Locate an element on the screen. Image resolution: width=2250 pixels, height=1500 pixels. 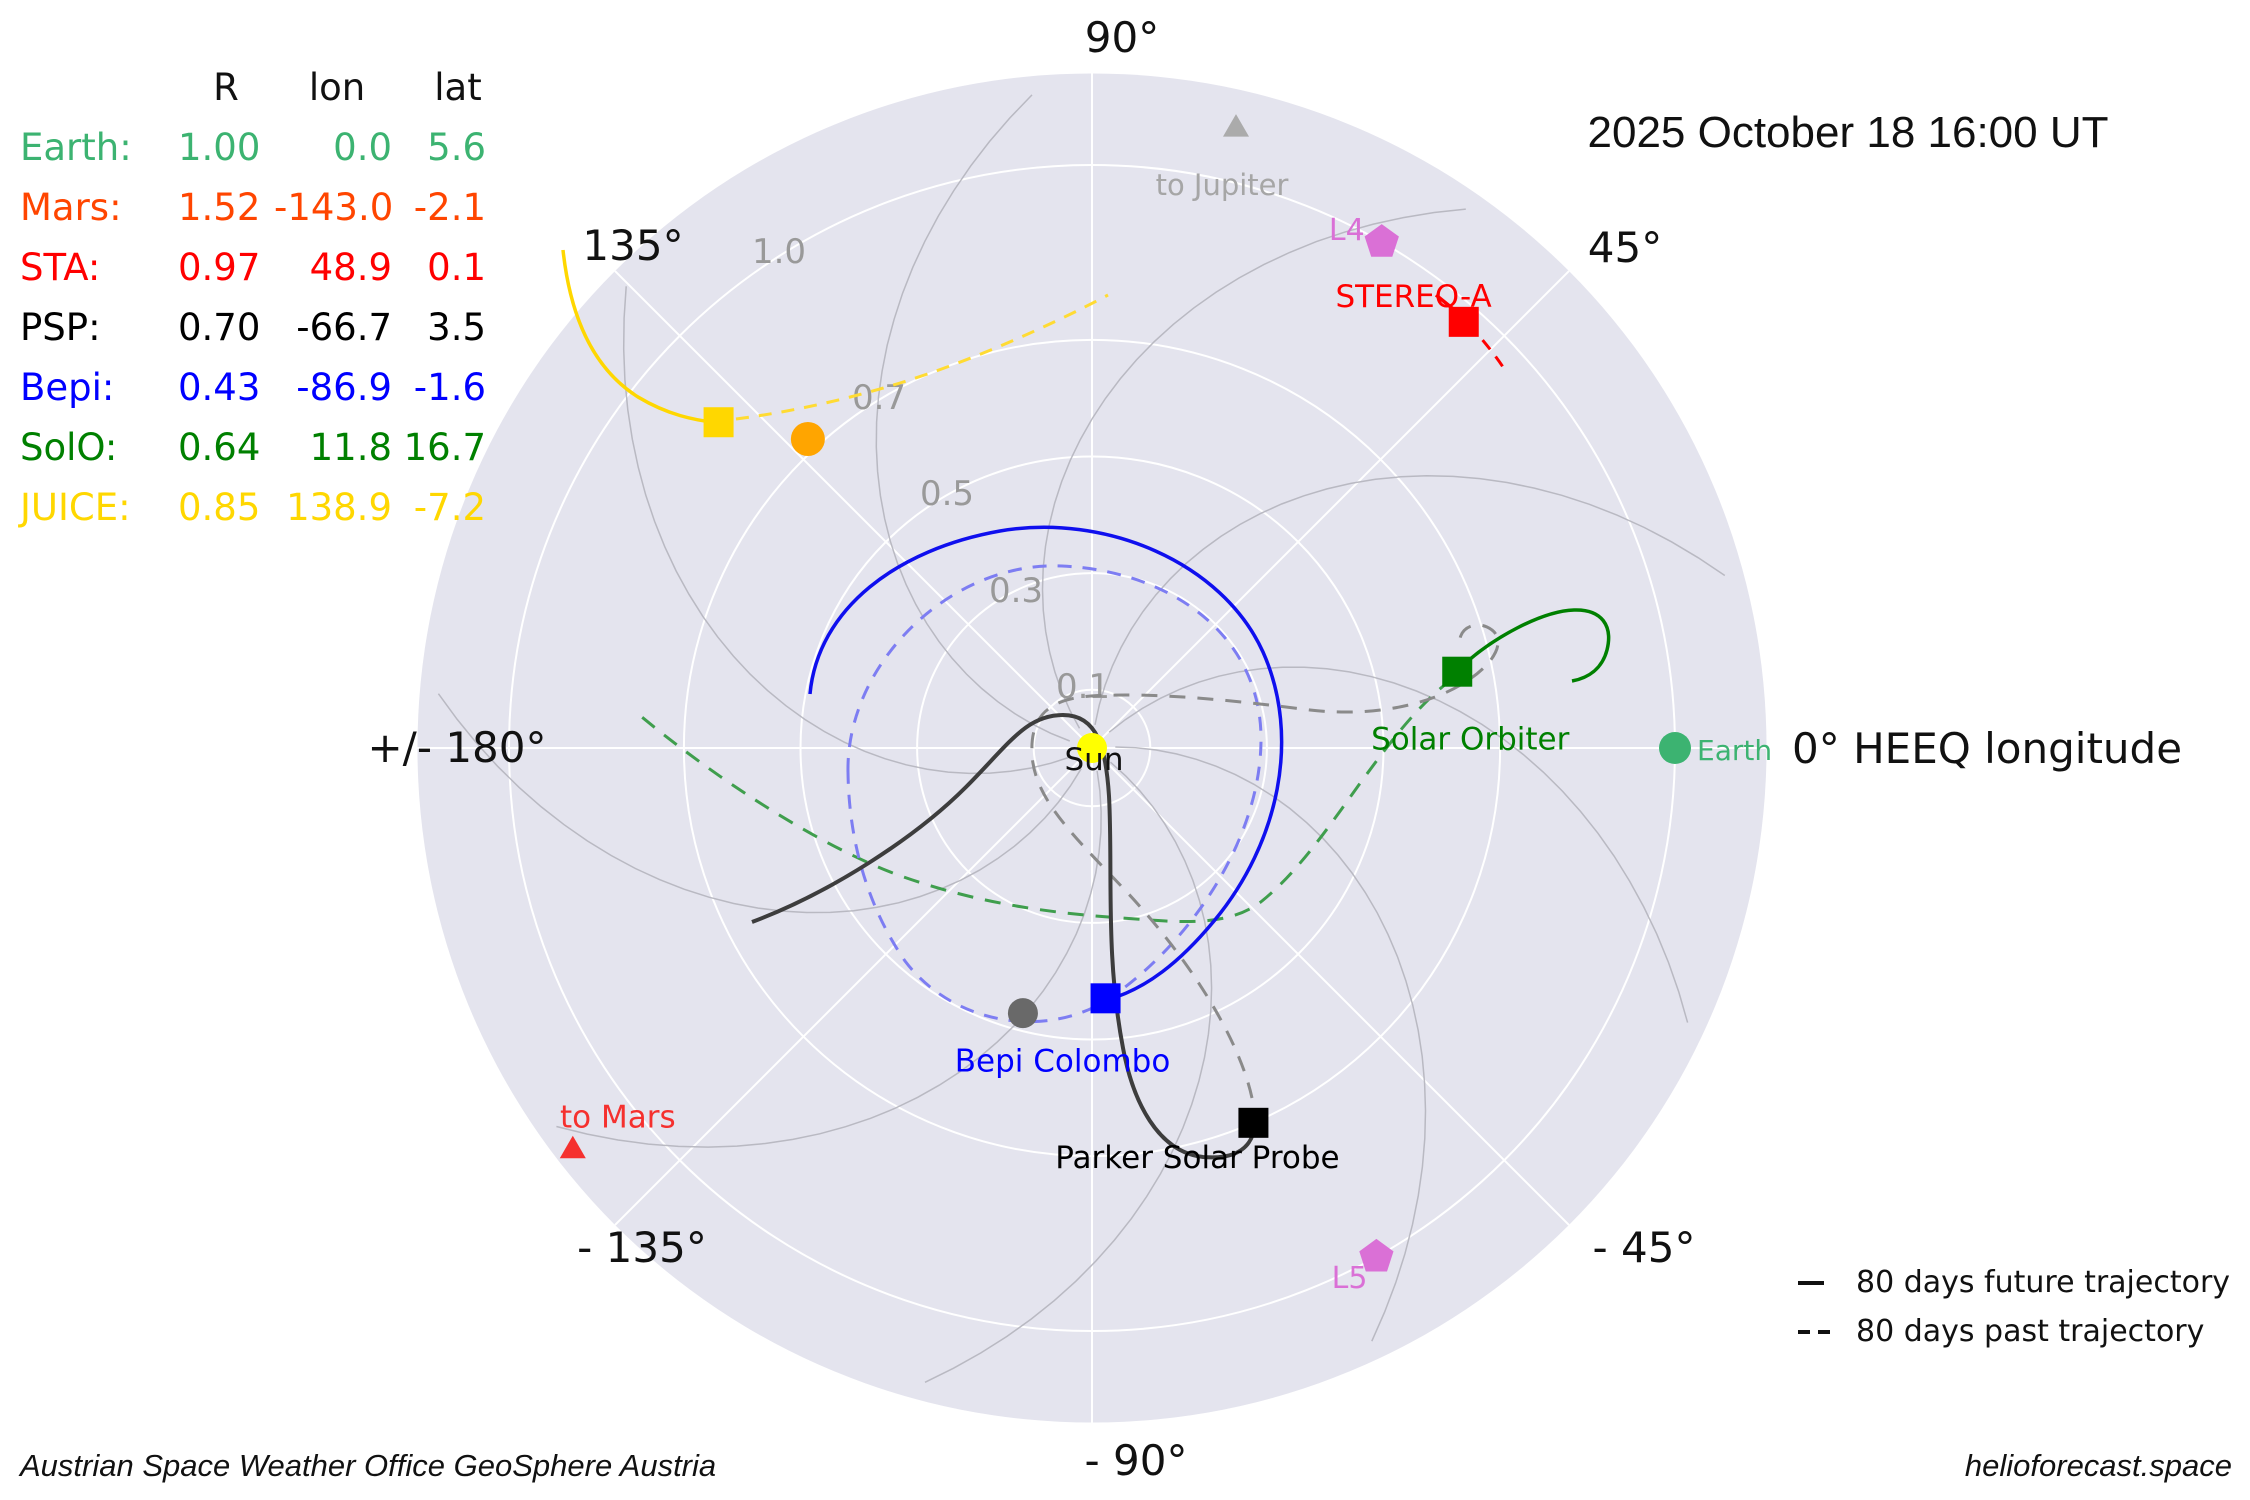
sun-label: Sun is located at coordinates (1094, 760).